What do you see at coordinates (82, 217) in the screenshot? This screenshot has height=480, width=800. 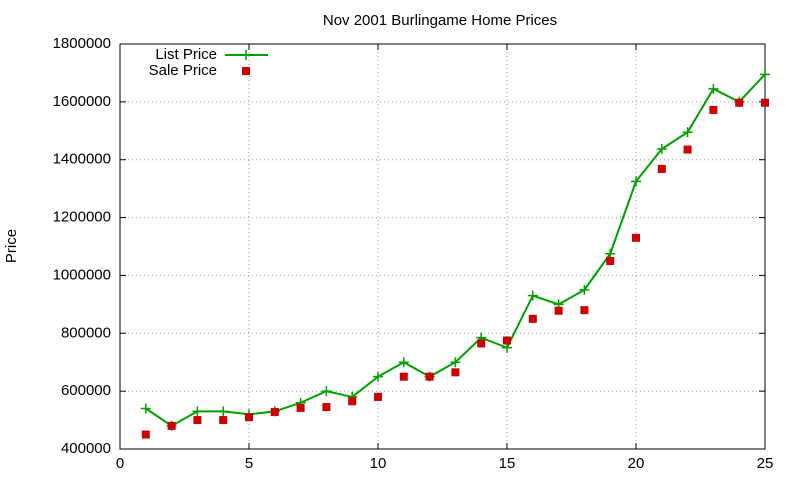 I see `y-tick-label: 1200000` at bounding box center [82, 217].